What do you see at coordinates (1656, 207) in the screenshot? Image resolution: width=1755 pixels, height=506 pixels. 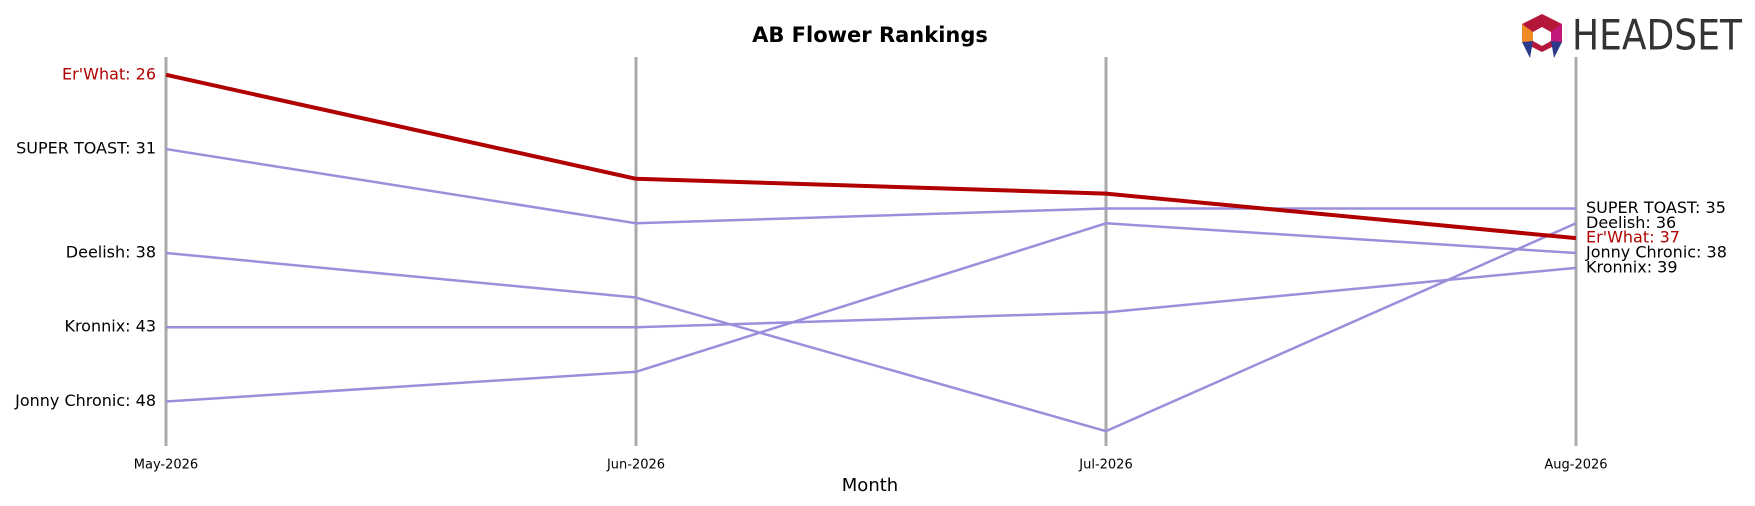 I see `value-label: SUPER TOAST: 35` at bounding box center [1656, 207].